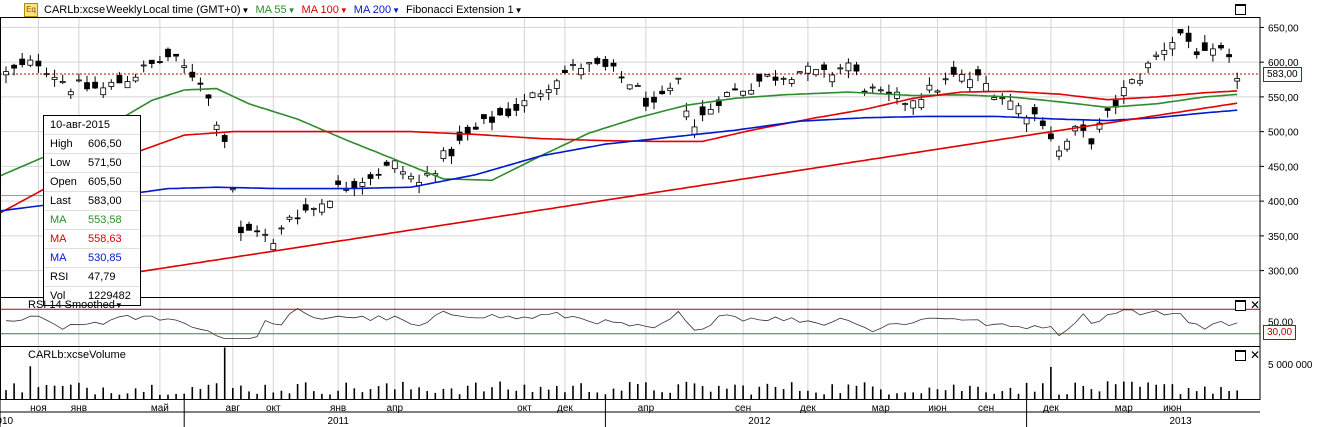 Image resolution: width=1340 pixels, height=427 pixels. Describe the element at coordinates (621, 373) in the screenshot. I see `volume-panel` at that location.